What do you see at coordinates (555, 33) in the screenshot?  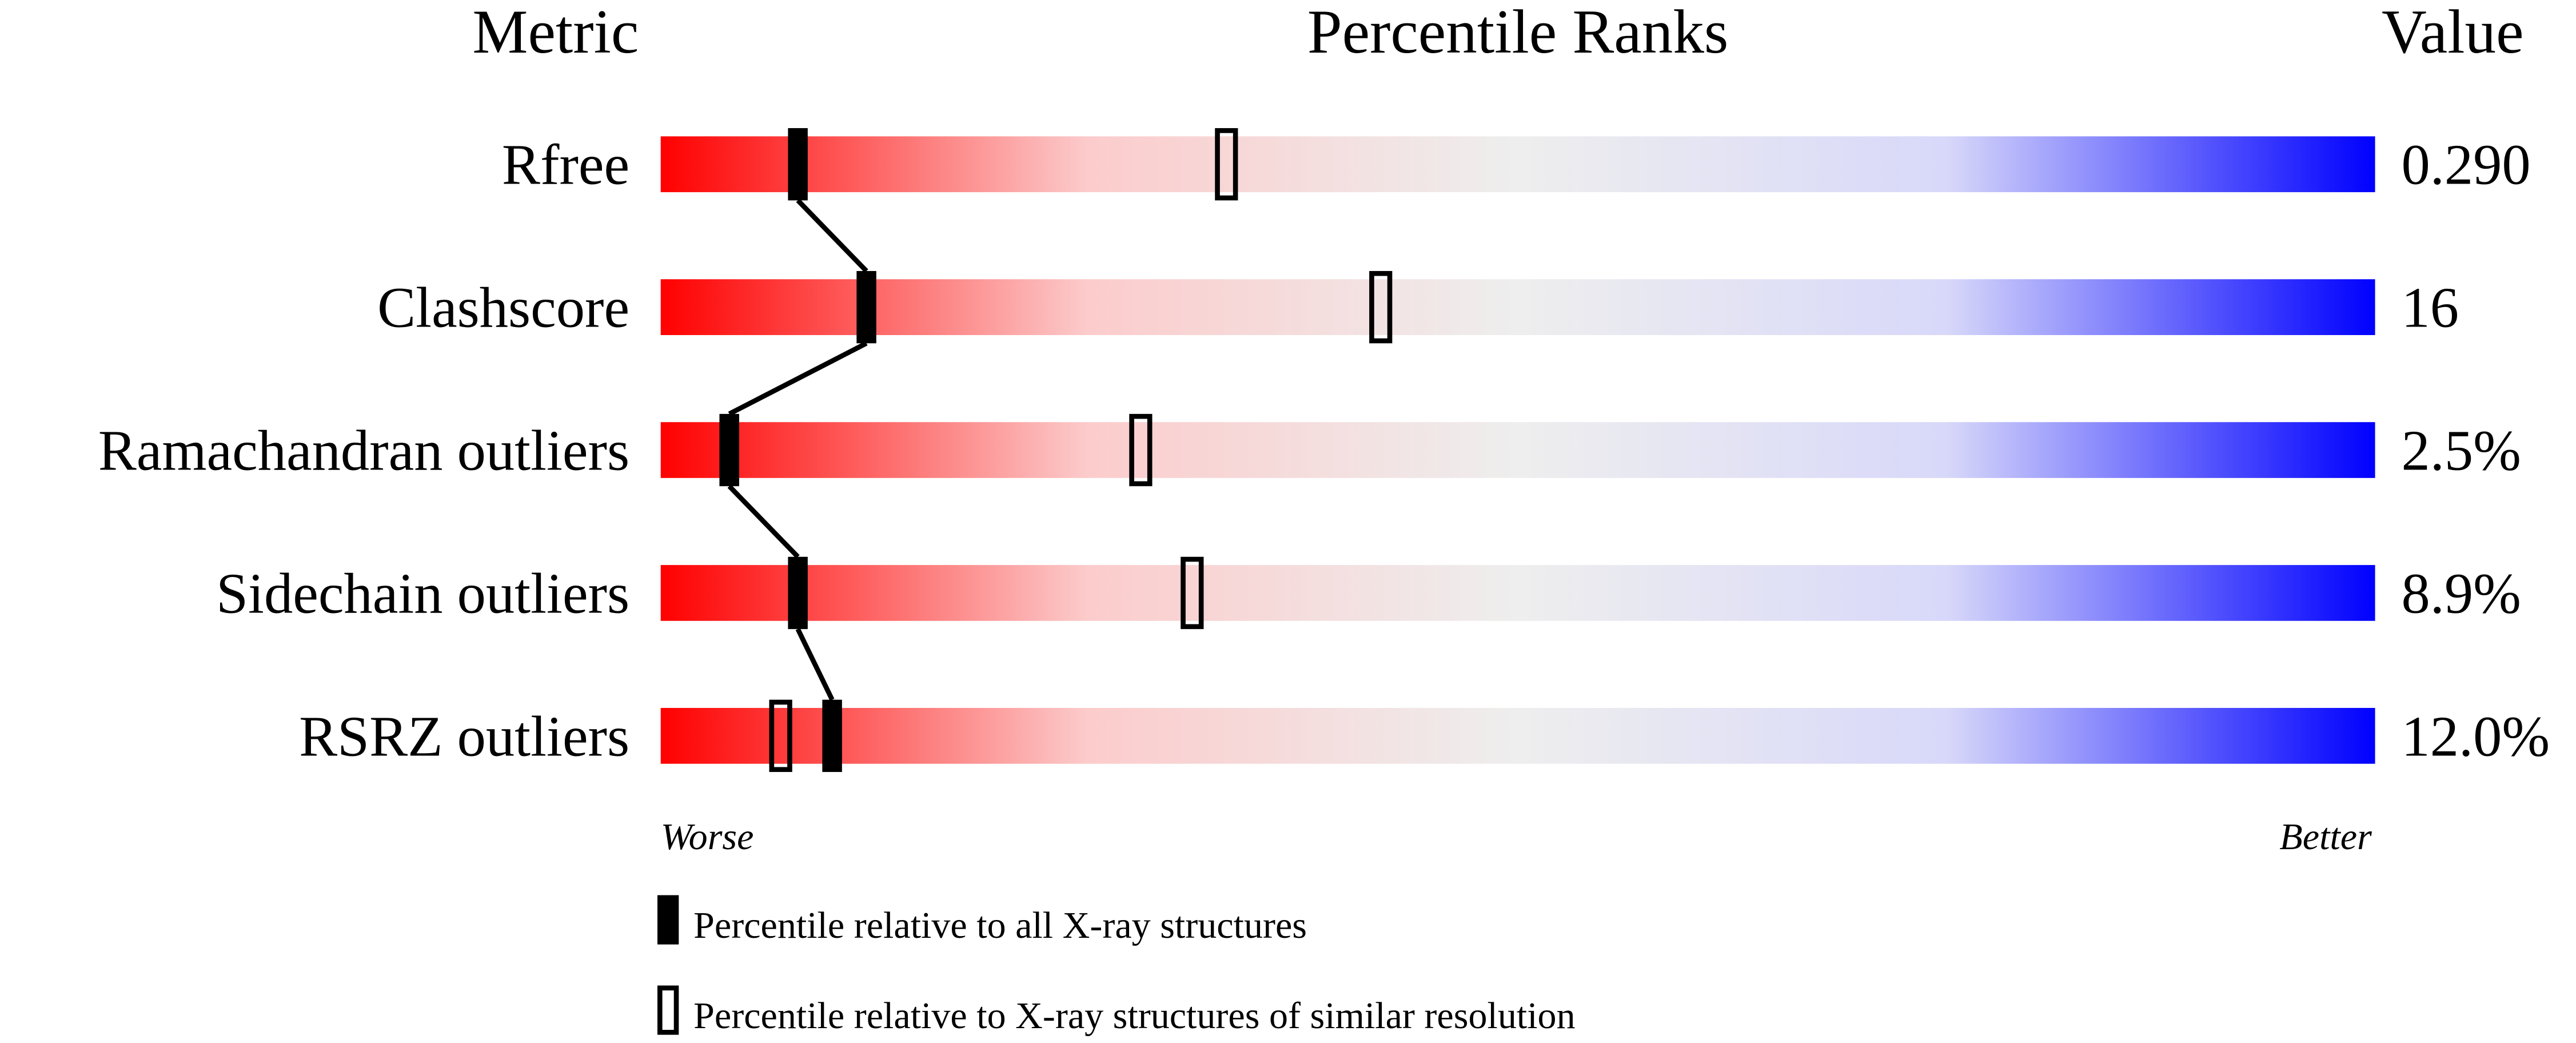 I see `metric-header: Metric` at bounding box center [555, 33].